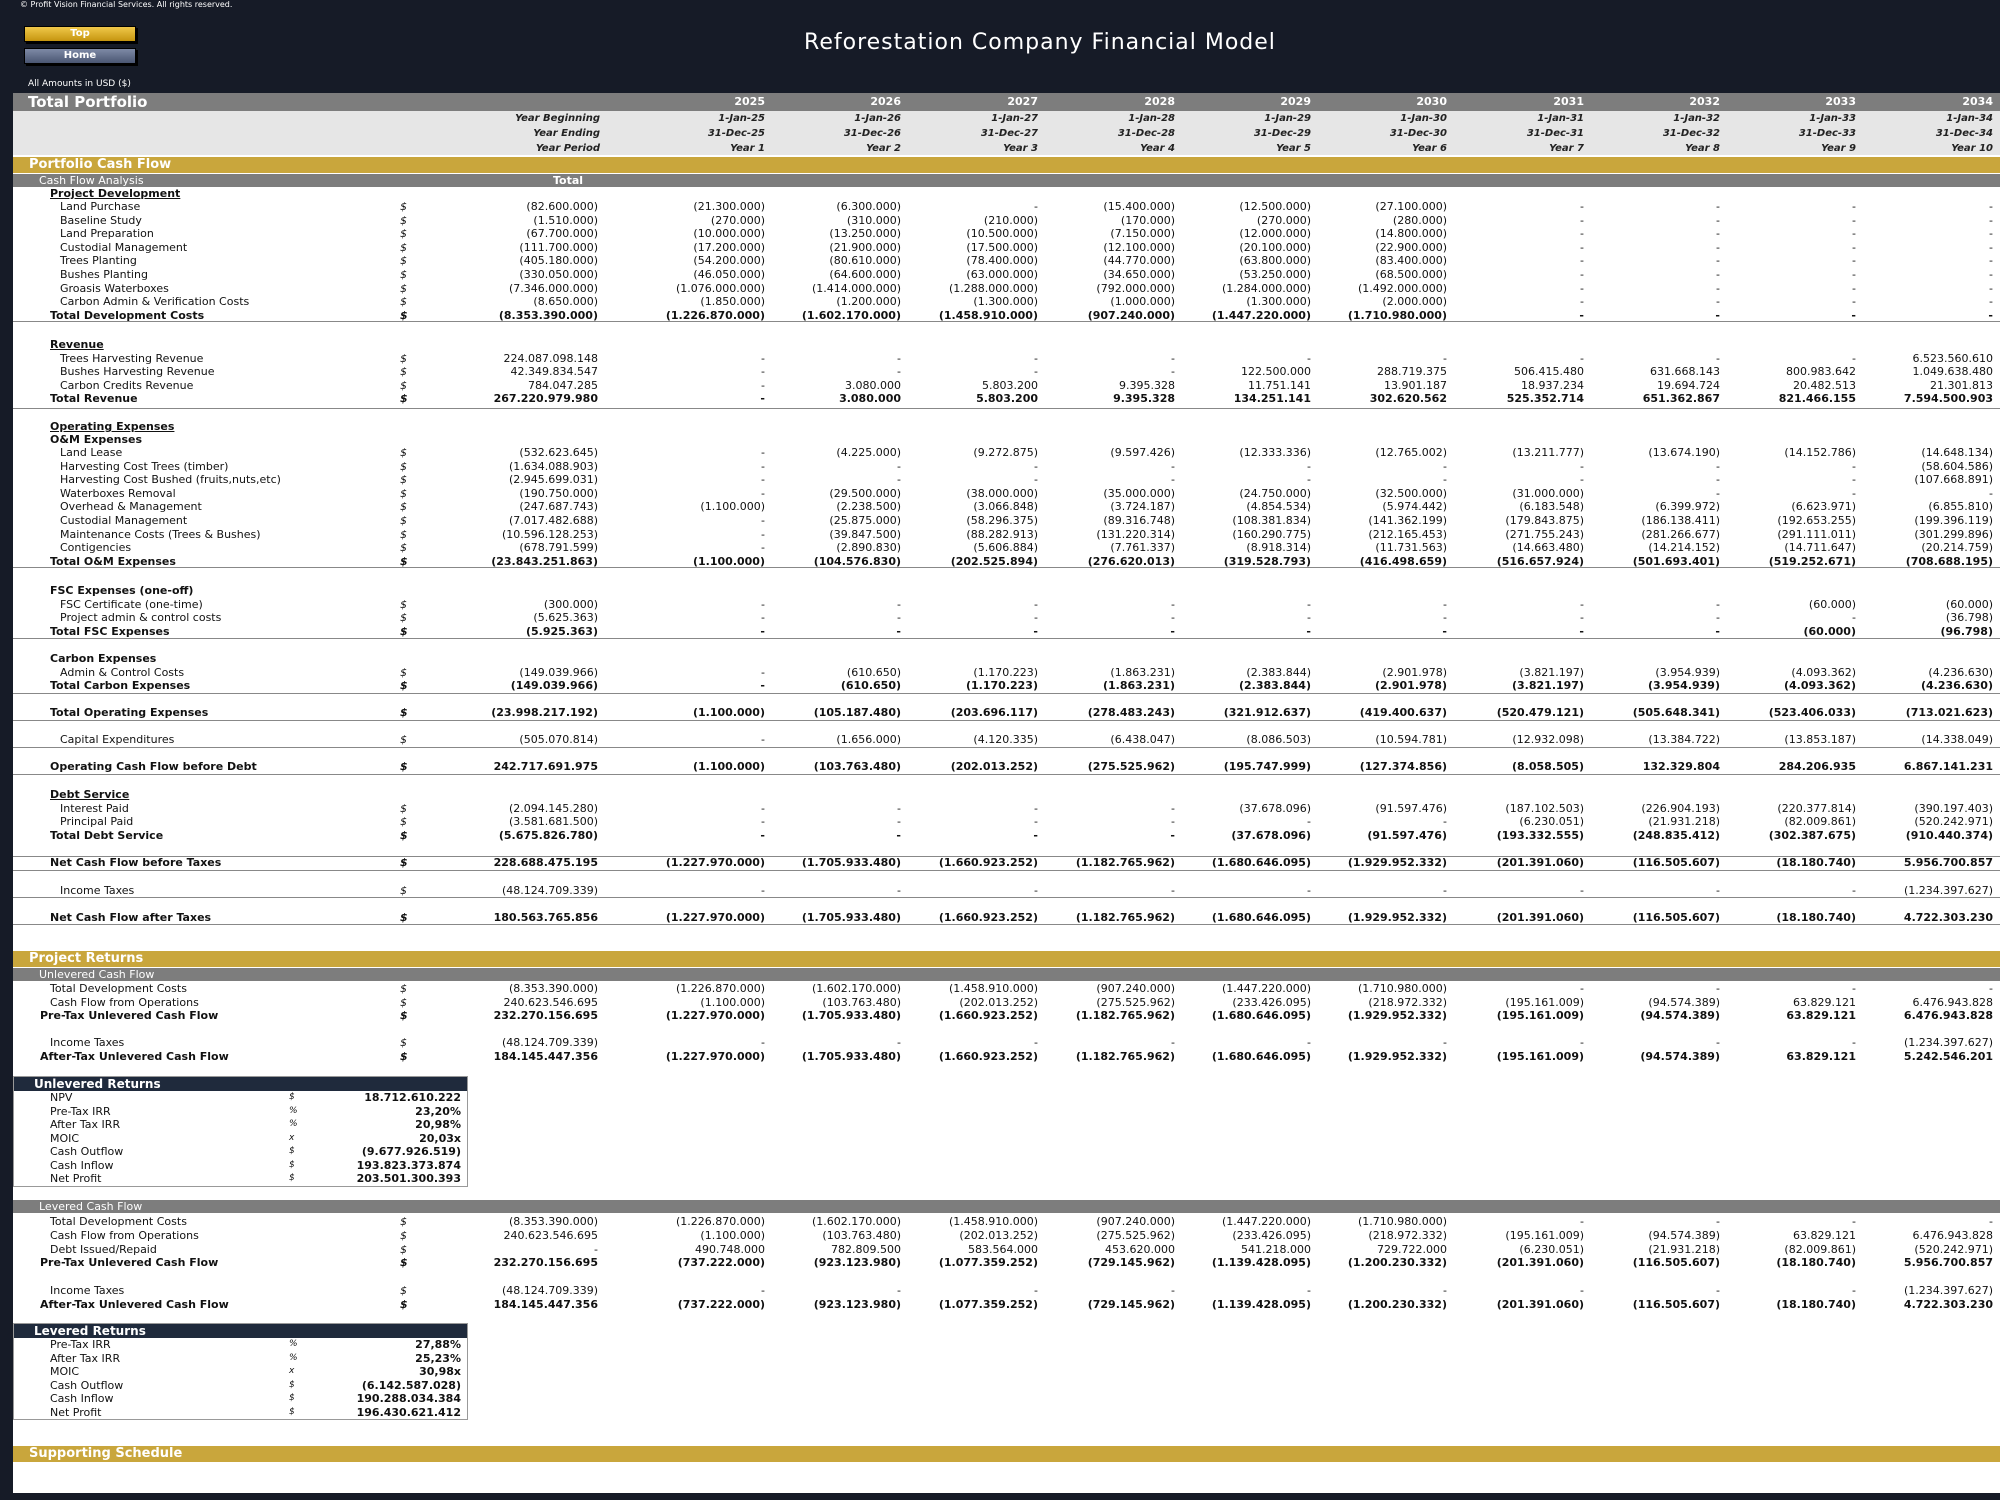 This screenshot has height=1500, width=2000. Describe the element at coordinates (1969, 118) in the screenshot. I see `period-date-cell: 1-Jan-34` at that location.